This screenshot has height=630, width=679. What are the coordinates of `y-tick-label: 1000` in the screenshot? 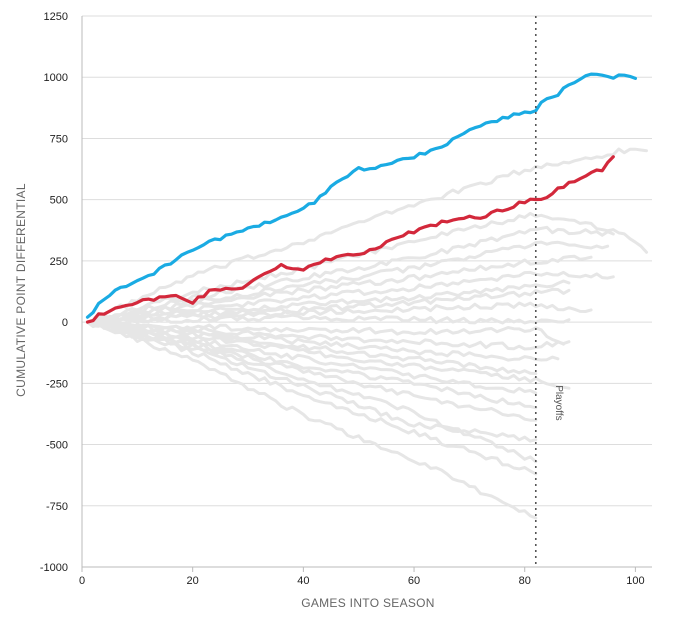 It's located at (56, 78).